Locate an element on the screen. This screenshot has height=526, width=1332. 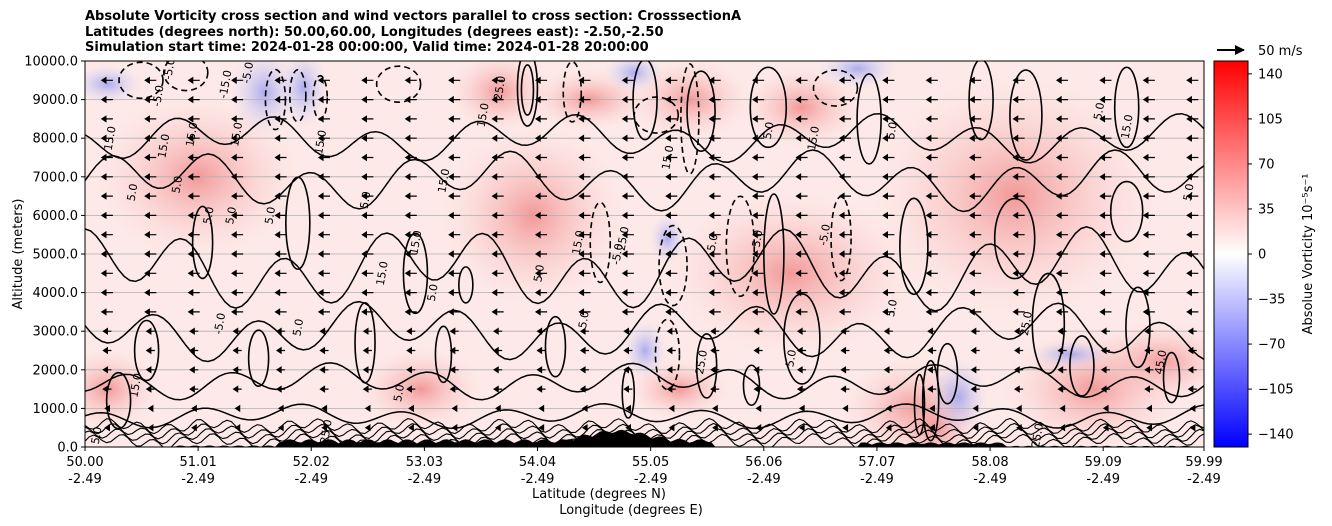
contour-label: -5.0 is located at coordinates (158, 95).